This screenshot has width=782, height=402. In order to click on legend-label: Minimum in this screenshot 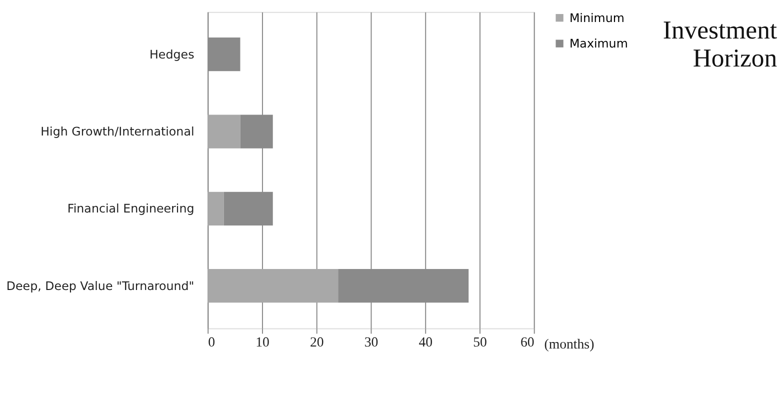, I will do `click(596, 17)`.